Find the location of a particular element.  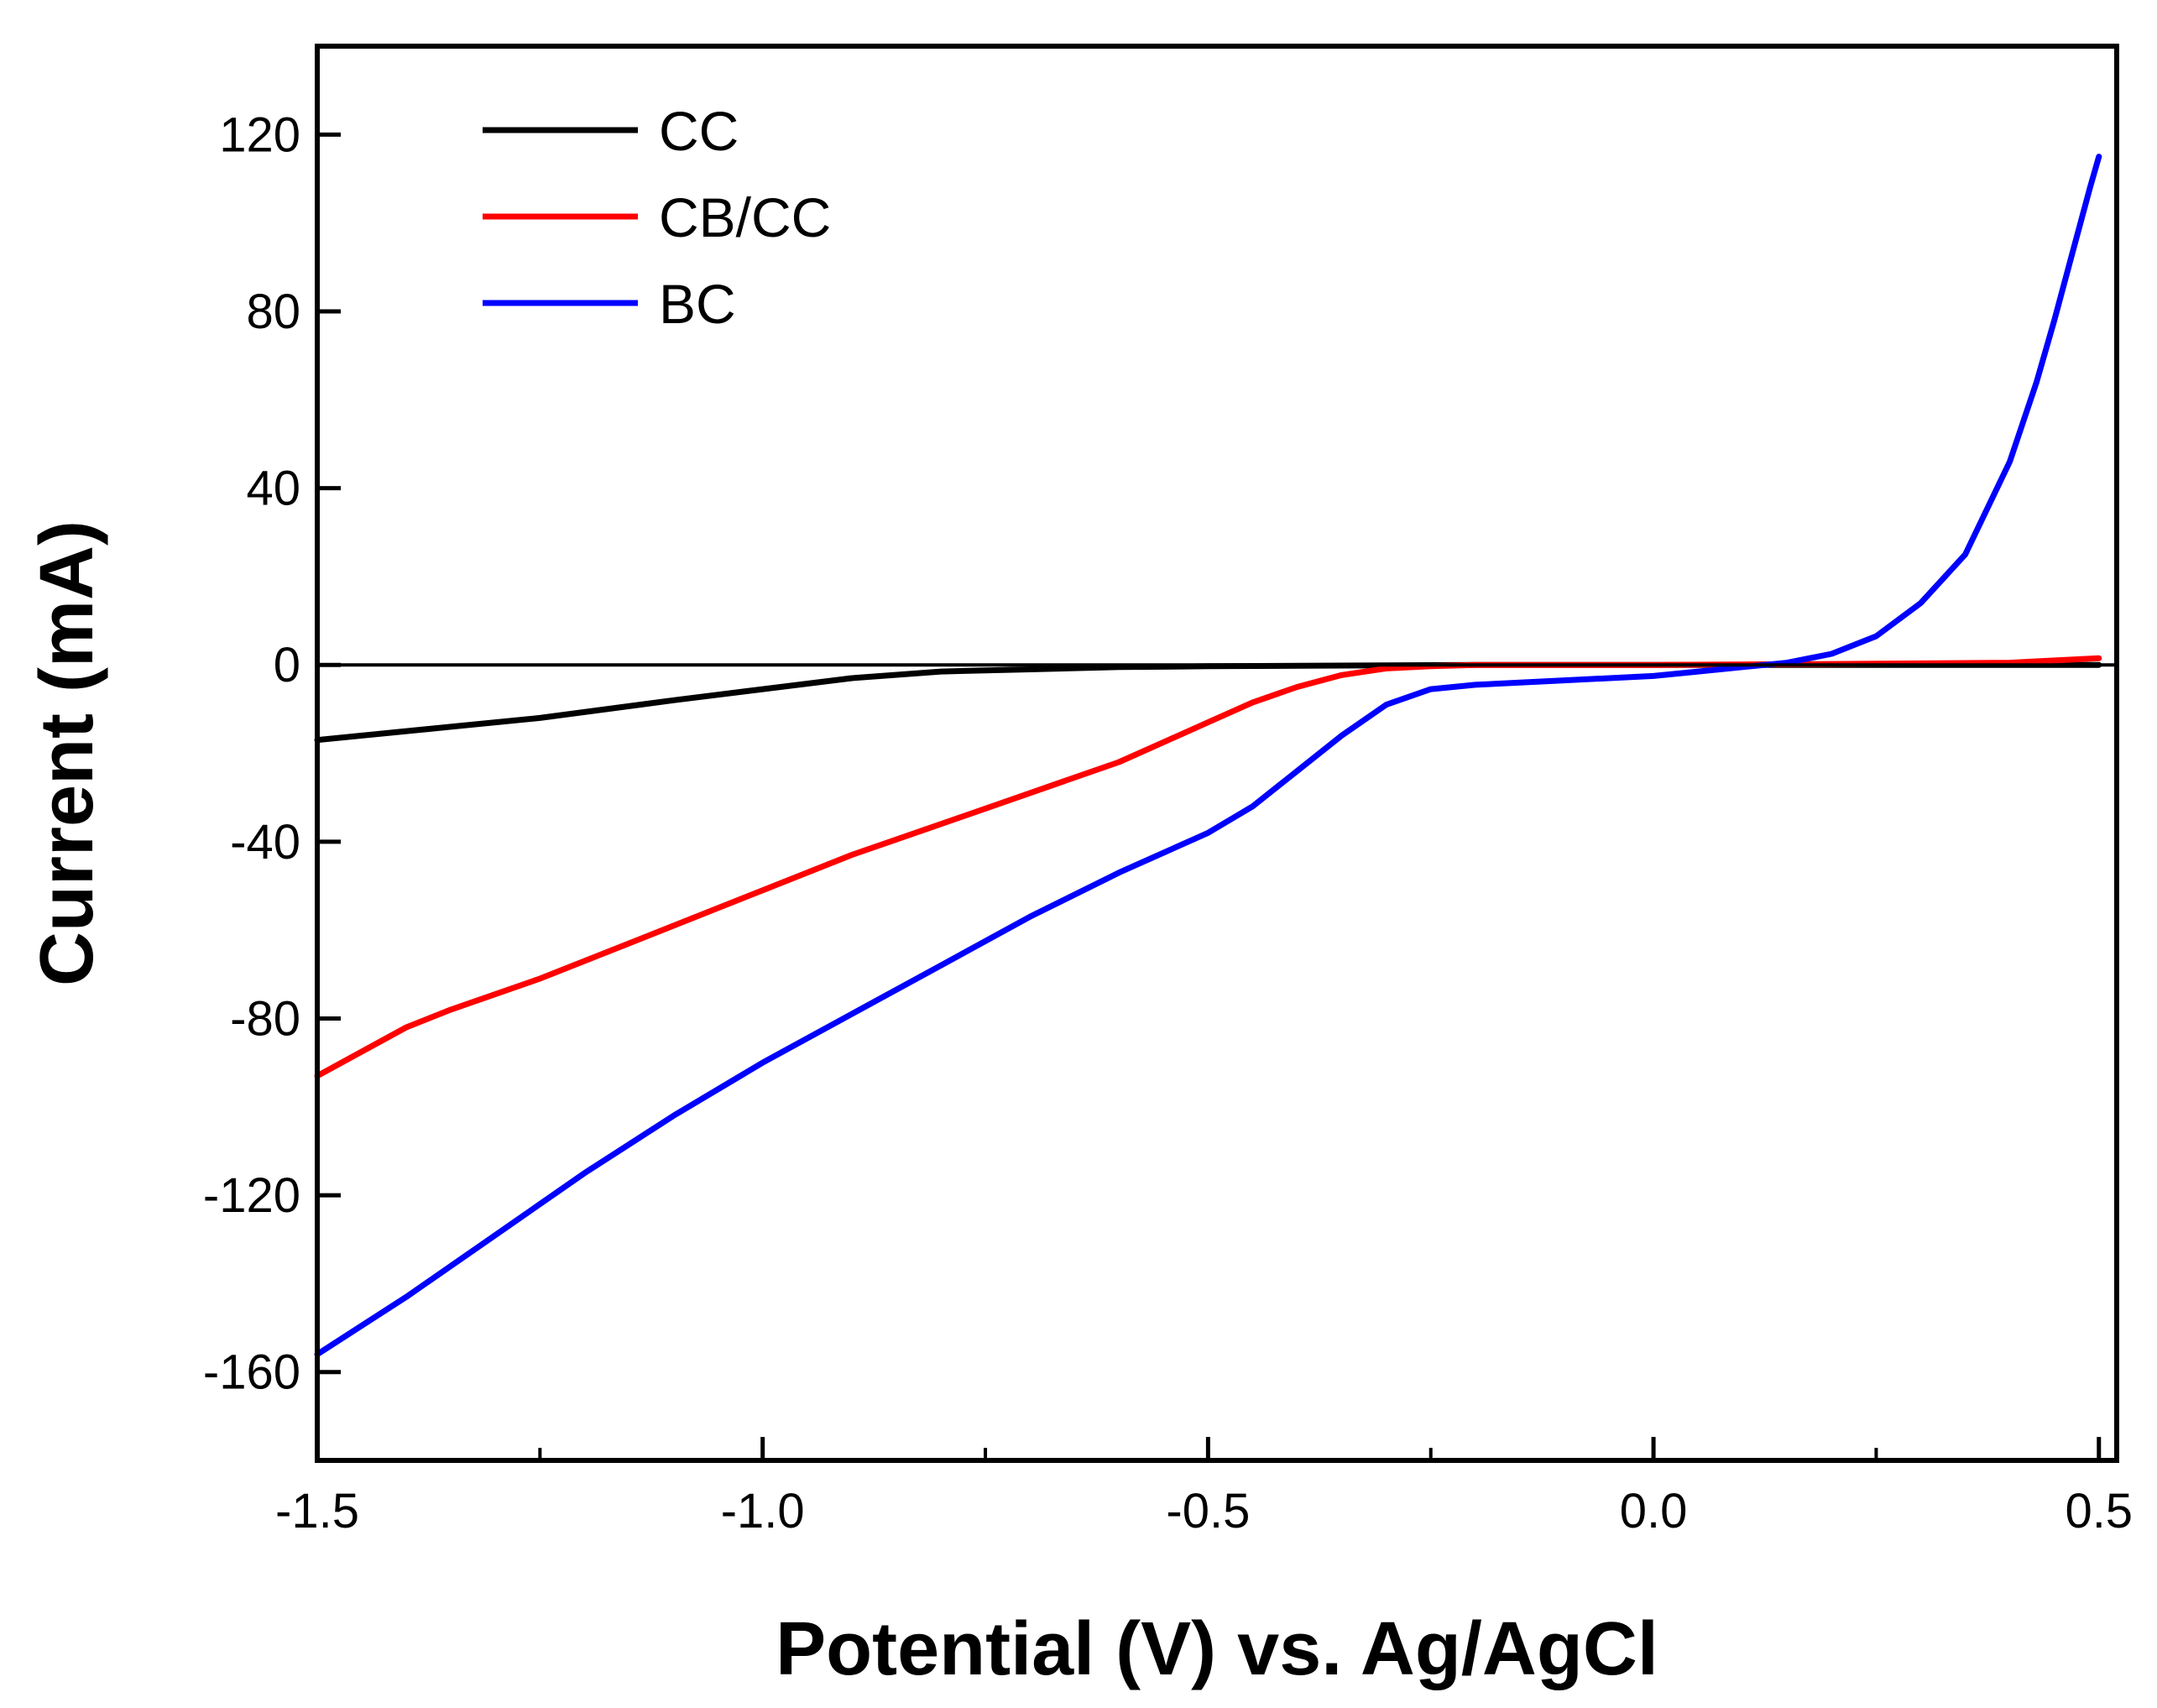

legend-label: CC is located at coordinates (699, 131).